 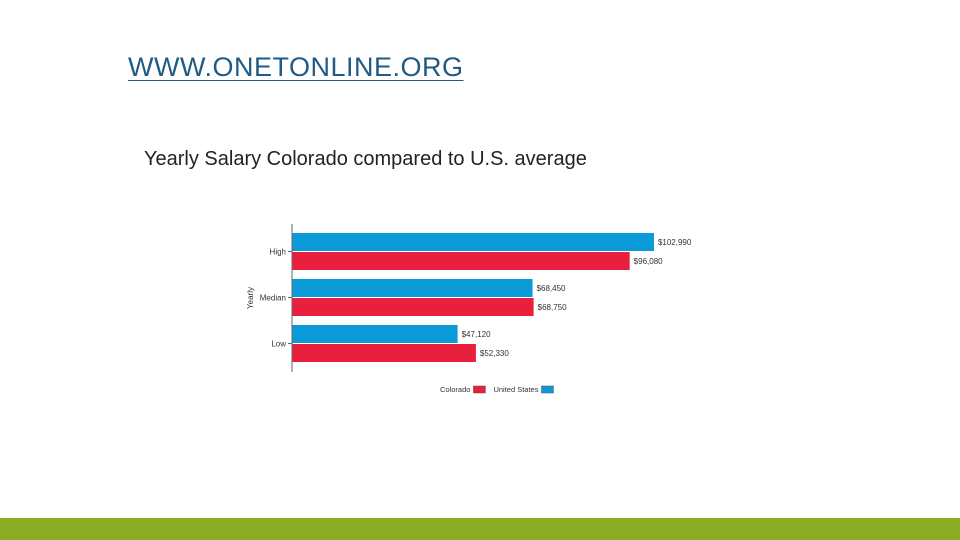 I want to click on bar-low-colorado, so click(x=384, y=353).